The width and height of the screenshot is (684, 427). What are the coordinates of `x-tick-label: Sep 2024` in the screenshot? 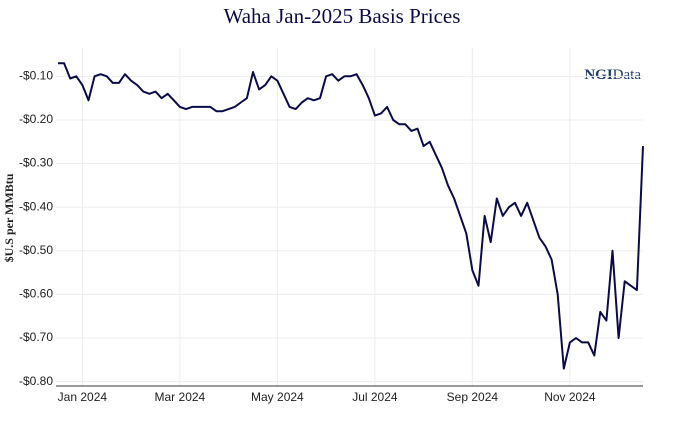 It's located at (473, 397).